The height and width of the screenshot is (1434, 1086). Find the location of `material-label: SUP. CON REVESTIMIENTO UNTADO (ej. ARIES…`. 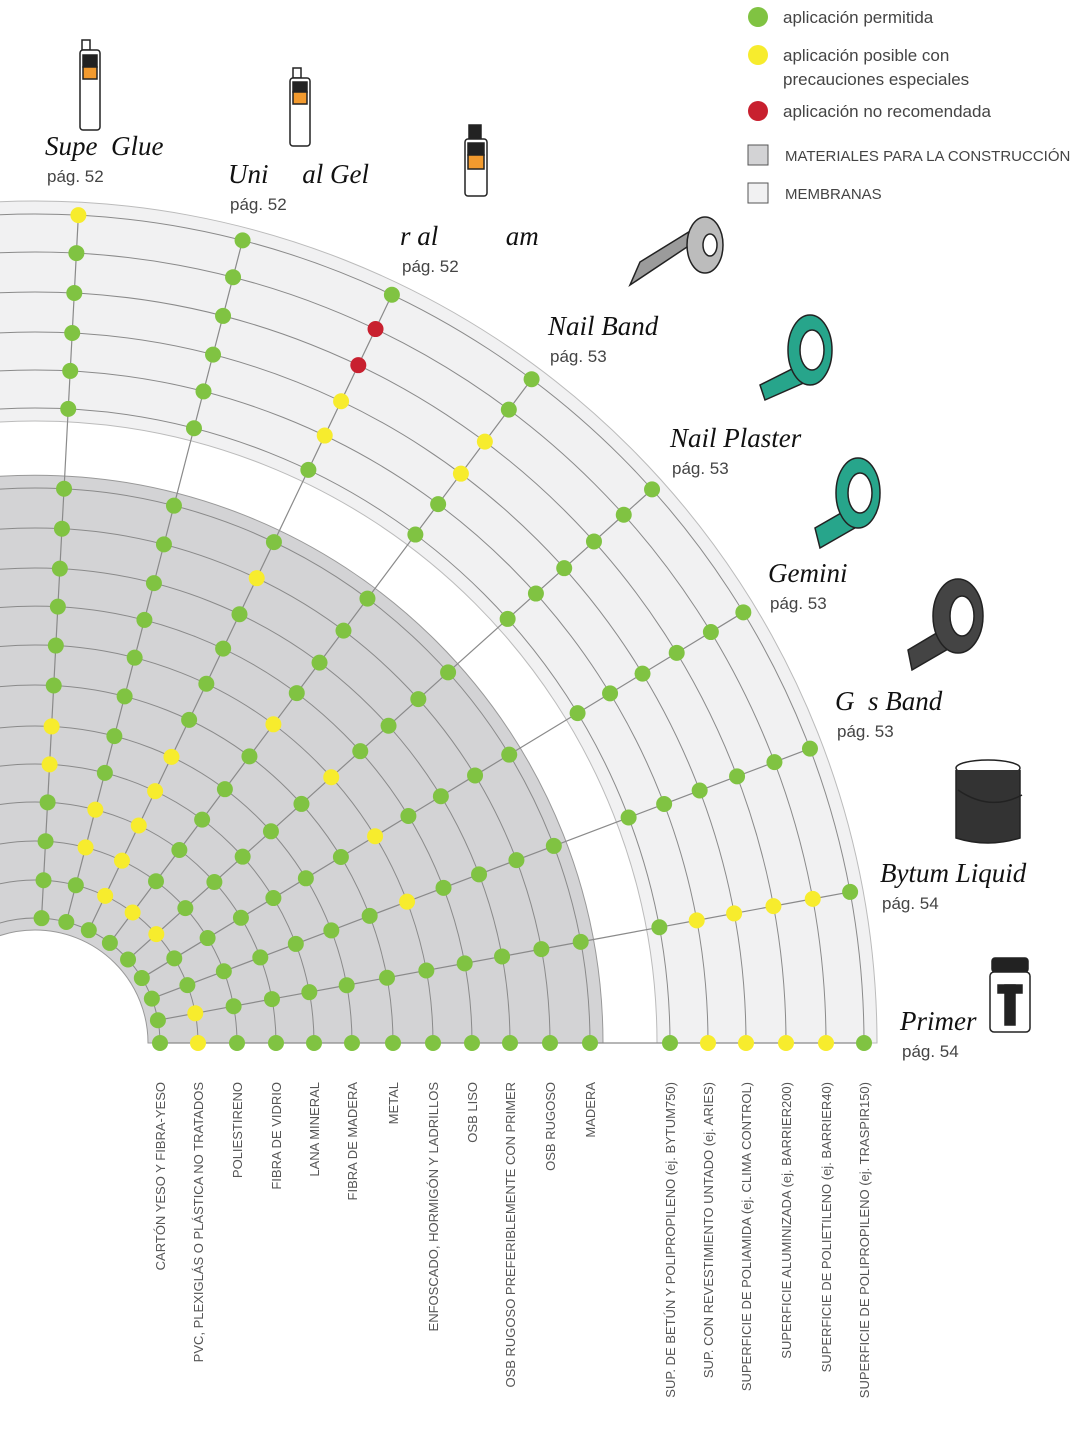

material-label: SUP. CON REVESTIMIENTO UNTADO (ej. ARIES… is located at coordinates (708, 1230).